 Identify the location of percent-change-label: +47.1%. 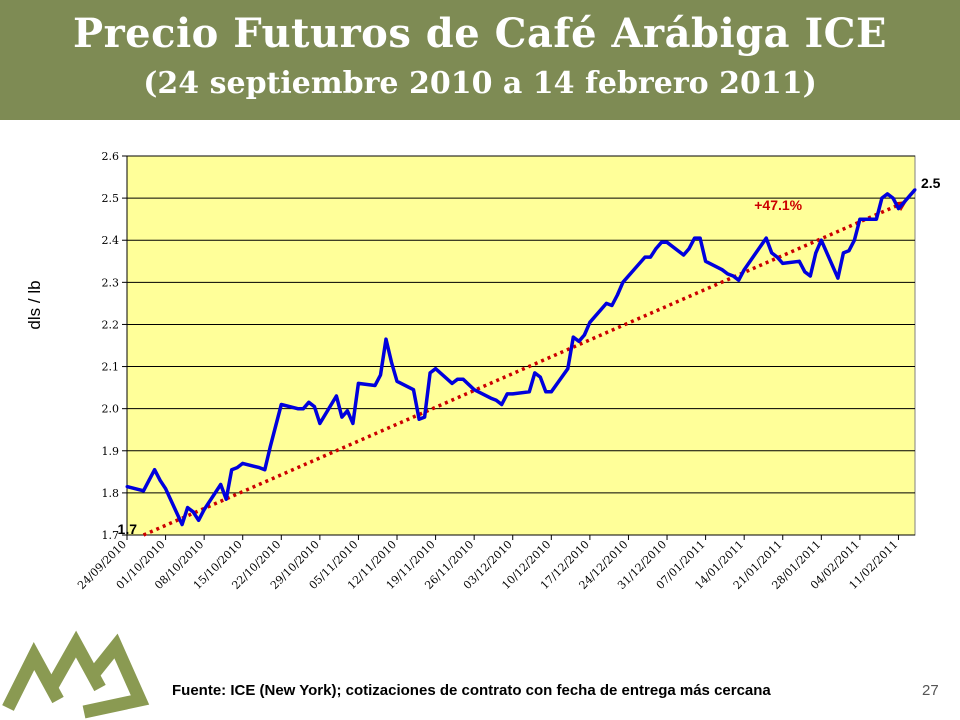
(778, 205).